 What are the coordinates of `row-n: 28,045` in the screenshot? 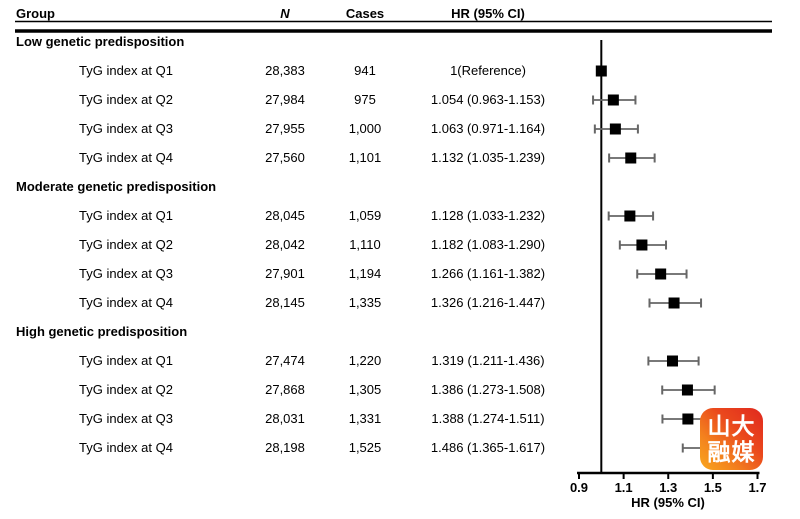 It's located at (285, 215).